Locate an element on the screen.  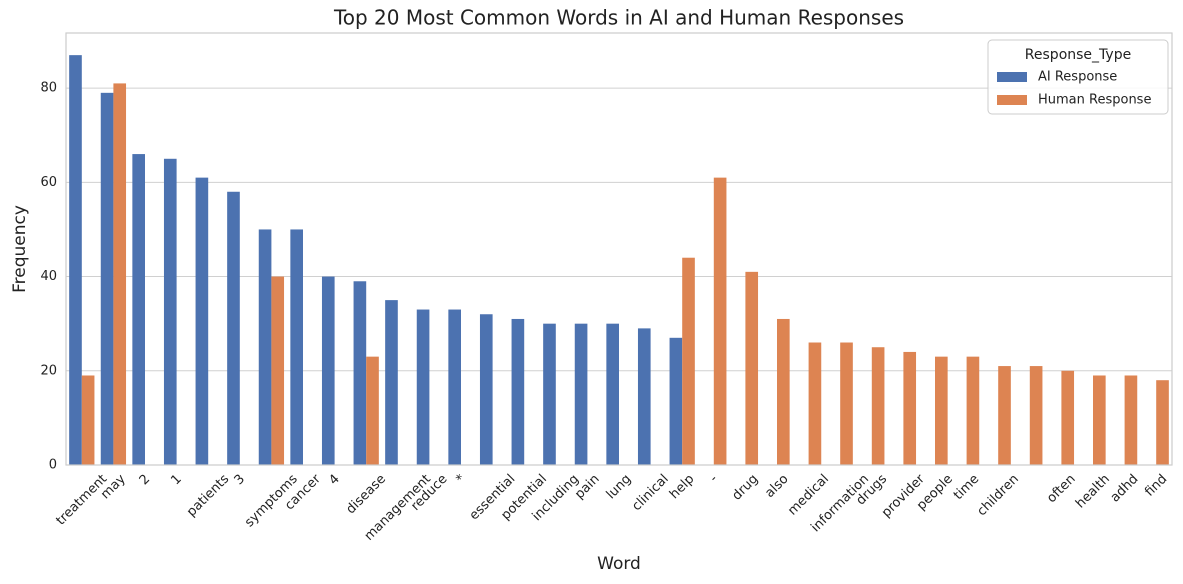
x-tick-label: 2 is located at coordinates (145, 480).